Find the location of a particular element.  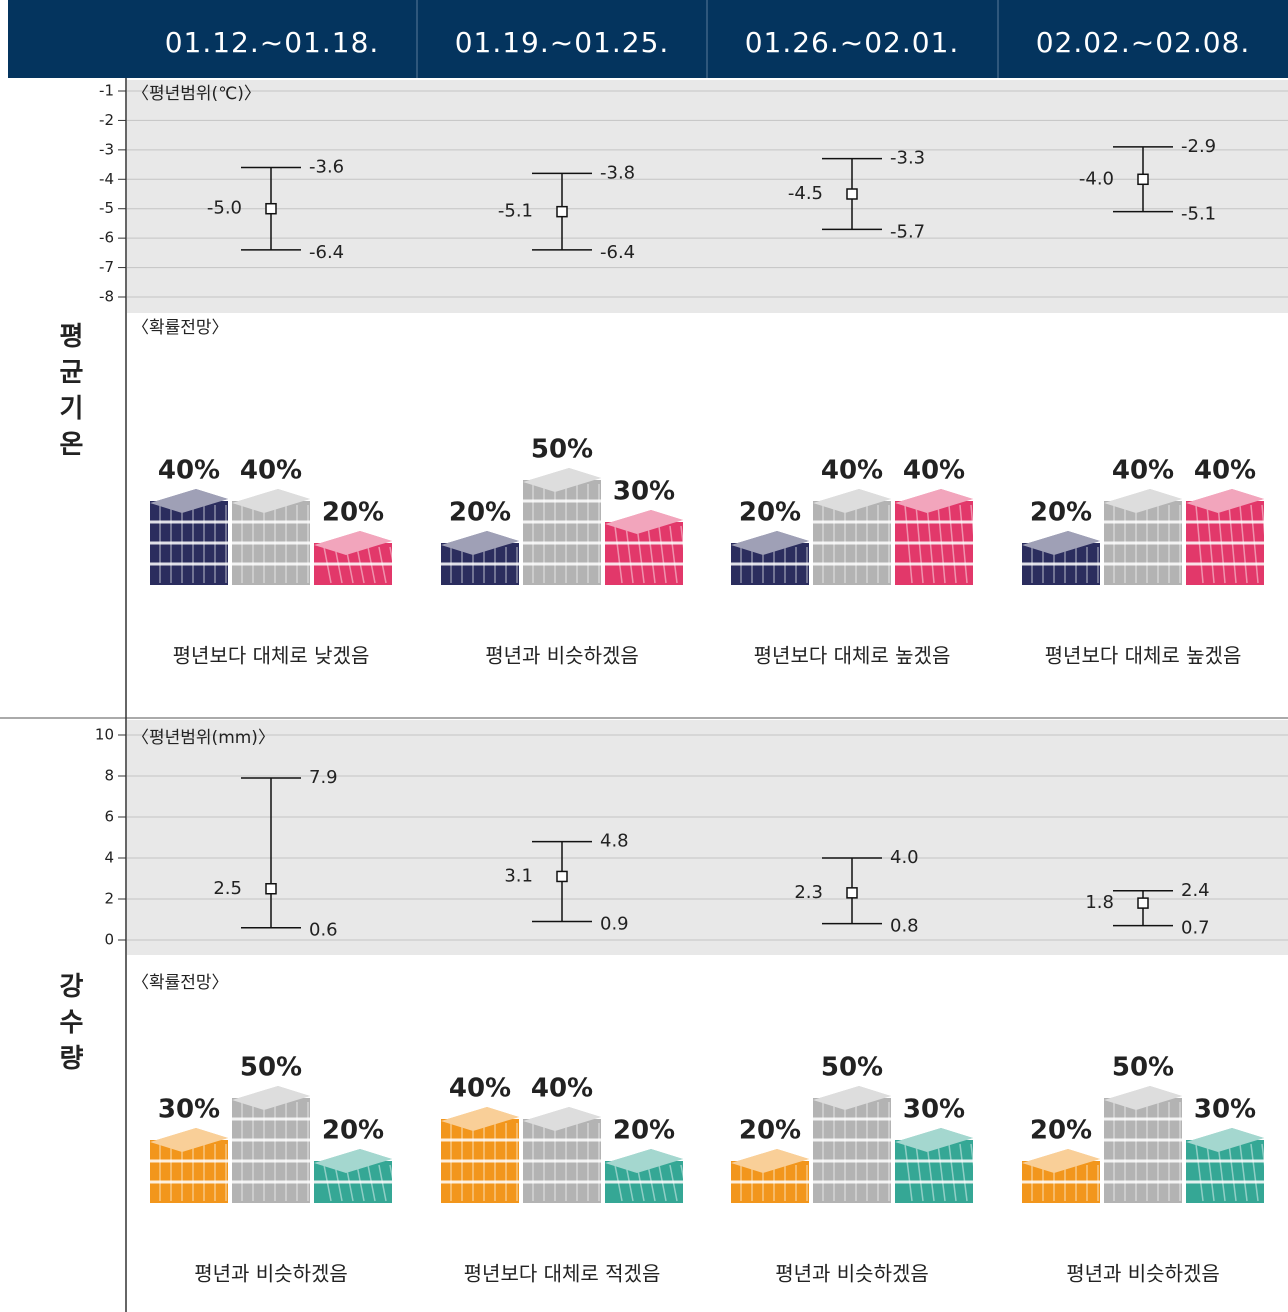

lower-label: 0.8 is located at coordinates (904, 926).